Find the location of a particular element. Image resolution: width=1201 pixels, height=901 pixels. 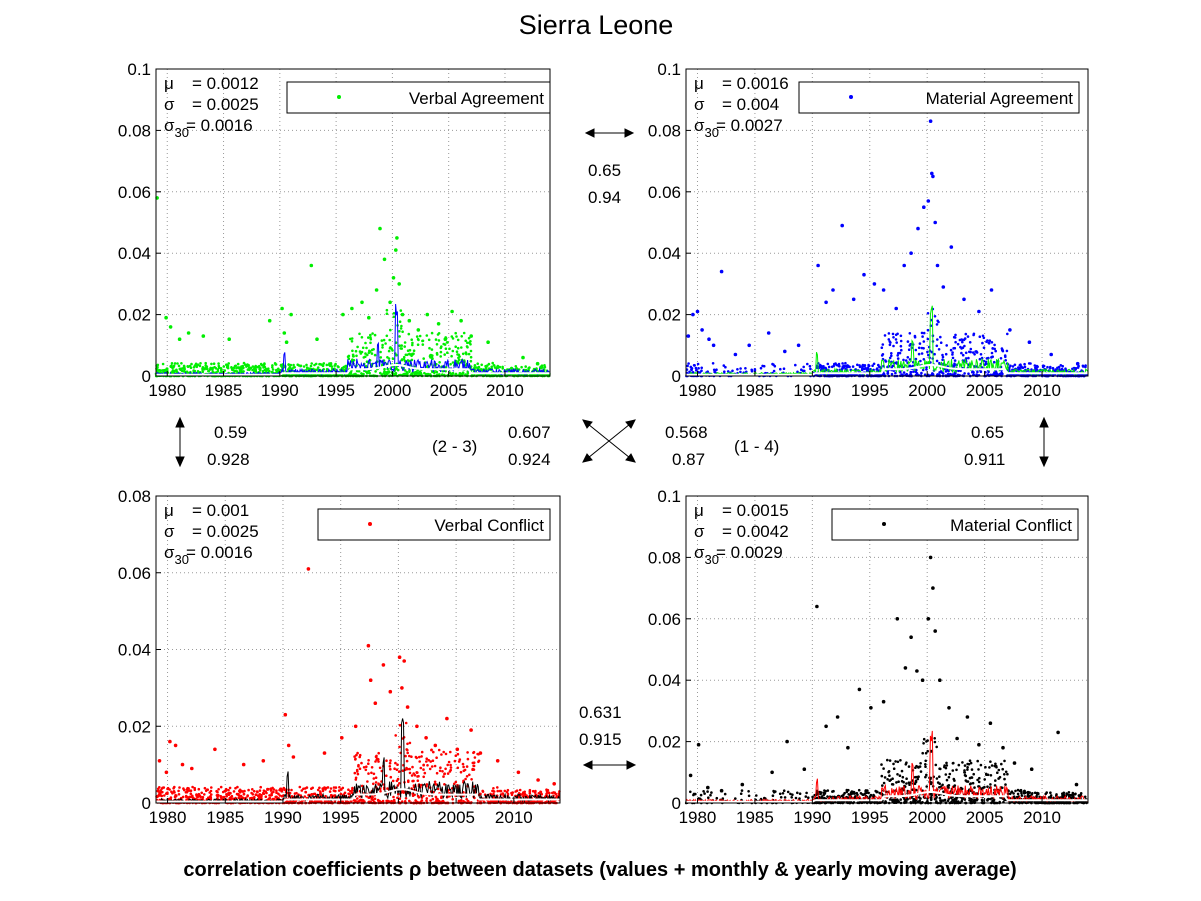

monthly-average-line-tl is located at coordinates (352, 340).